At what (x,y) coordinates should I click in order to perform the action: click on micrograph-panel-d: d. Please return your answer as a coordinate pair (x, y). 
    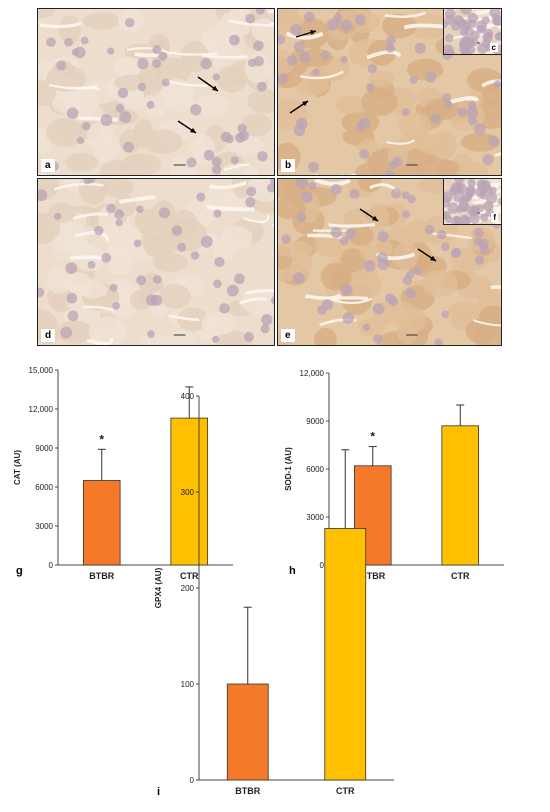
    Looking at the image, I should click on (156, 262).